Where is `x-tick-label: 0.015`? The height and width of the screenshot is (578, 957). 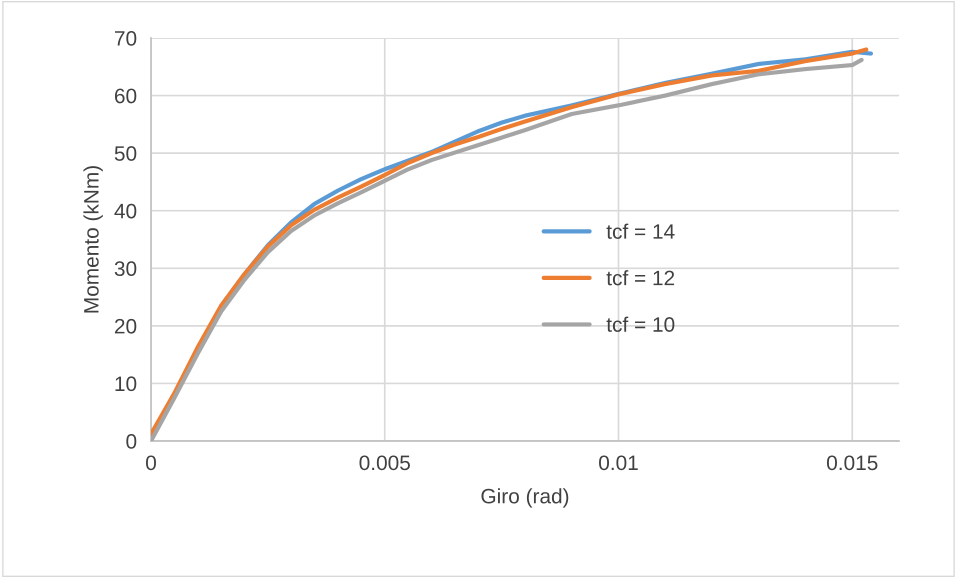 x-tick-label: 0.015 is located at coordinates (852, 462).